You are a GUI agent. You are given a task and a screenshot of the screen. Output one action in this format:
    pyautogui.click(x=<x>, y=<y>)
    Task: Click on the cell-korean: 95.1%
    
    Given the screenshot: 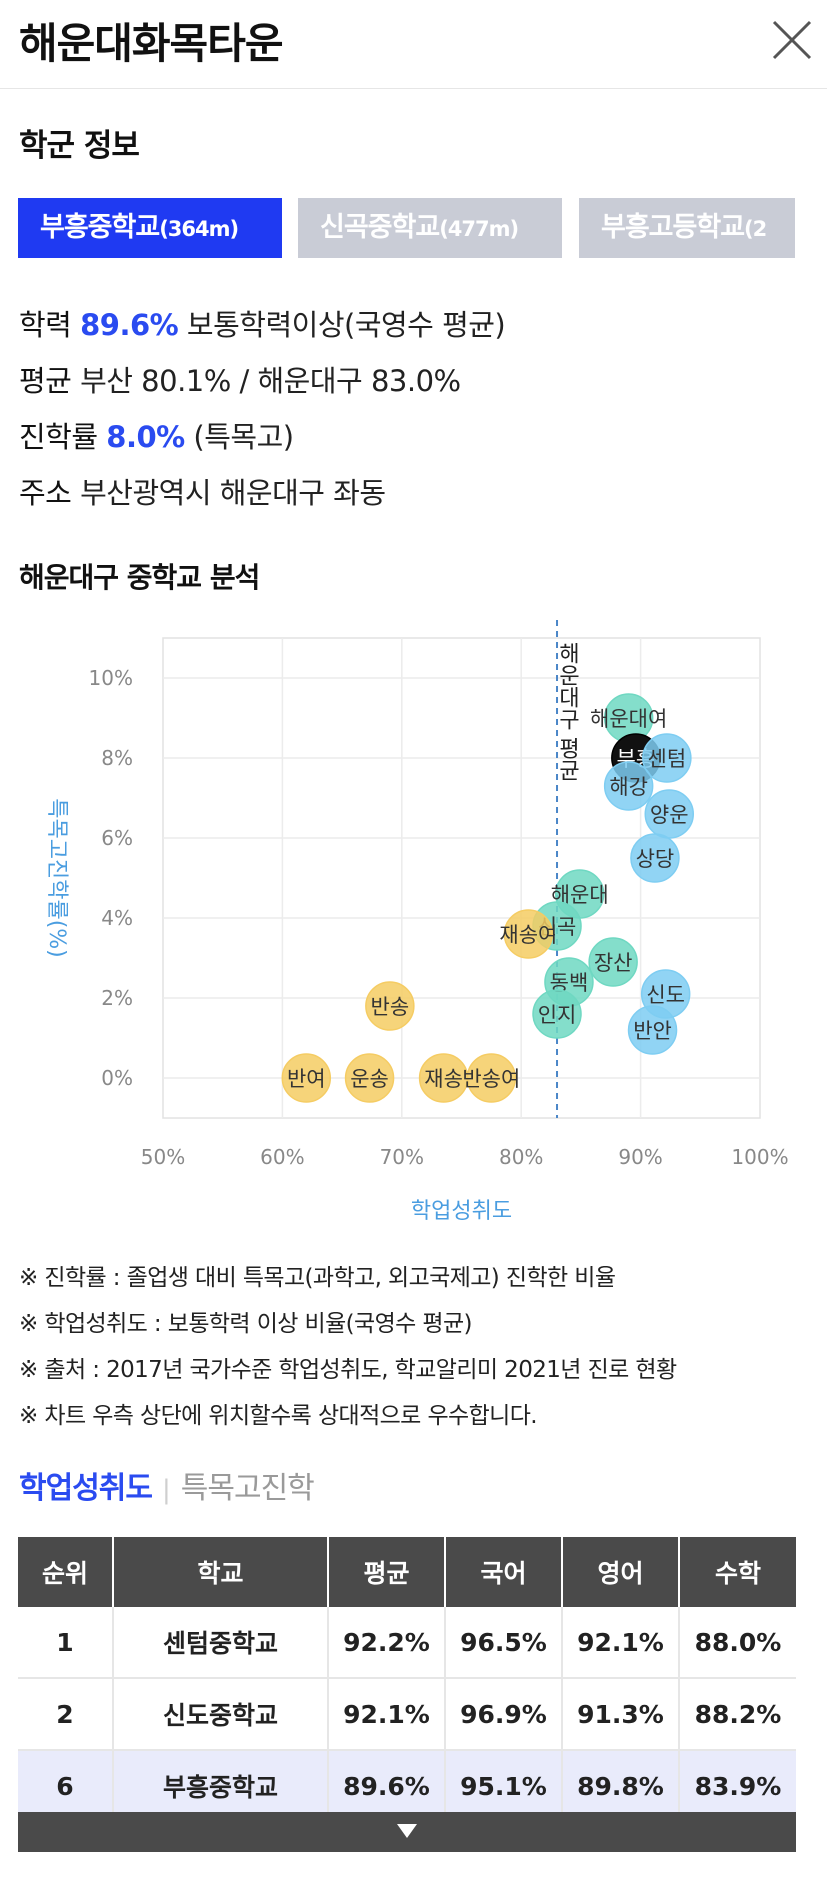 What is the action you would take?
    pyautogui.click(x=504, y=1786)
    